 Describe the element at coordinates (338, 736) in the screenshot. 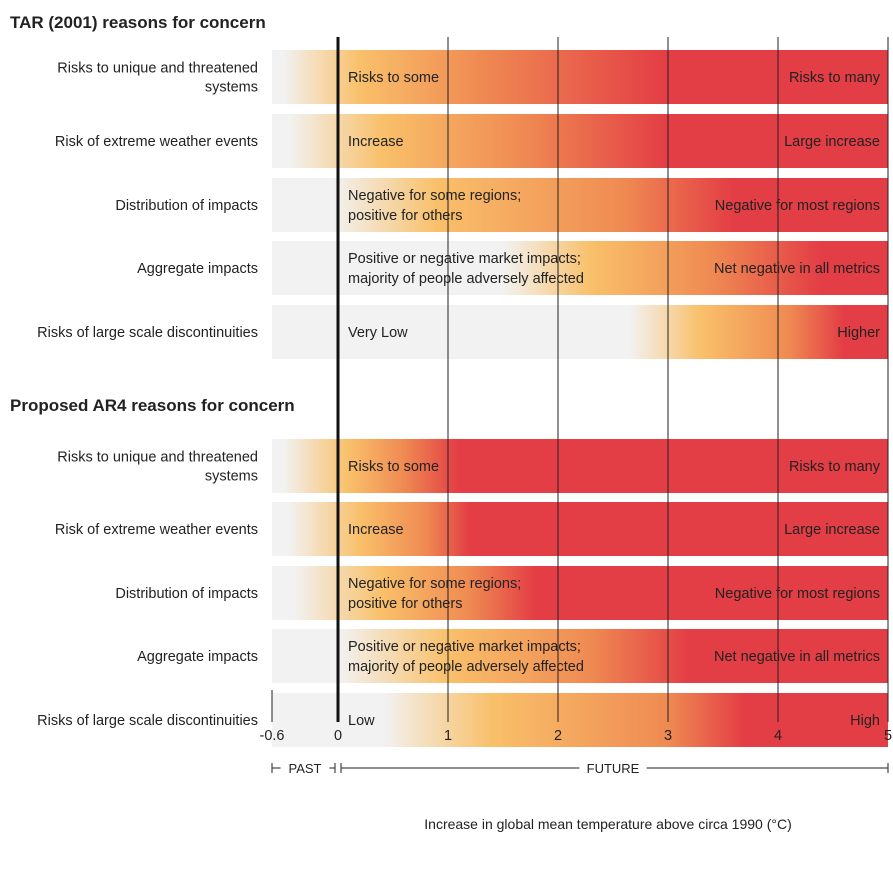

I see `x-tick-label: 0` at that location.